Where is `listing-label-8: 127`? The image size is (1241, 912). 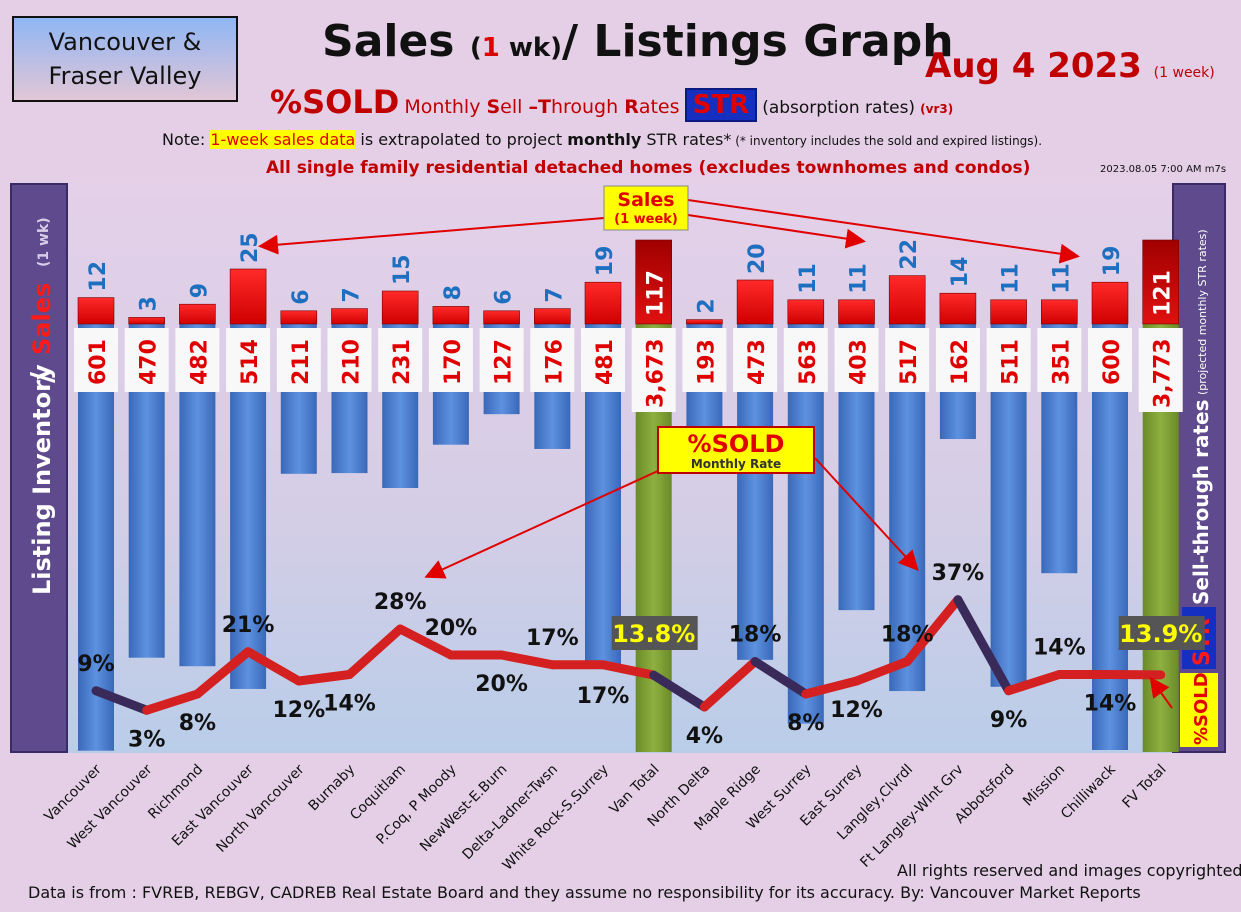
listing-label-8: 127 is located at coordinates (504, 362).